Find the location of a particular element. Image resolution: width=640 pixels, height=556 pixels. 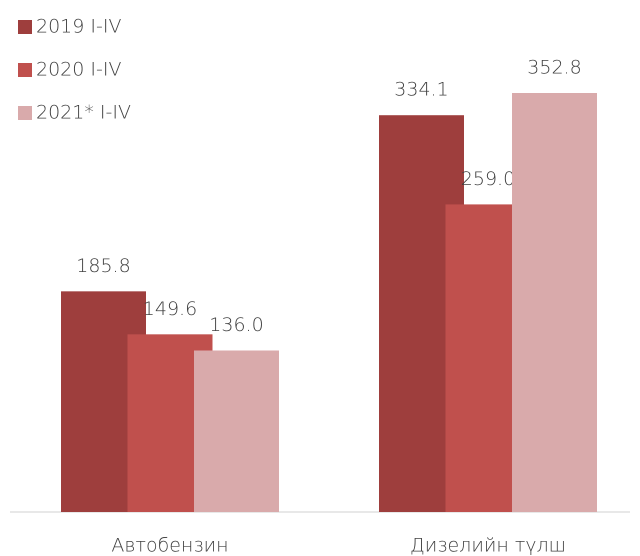

legend-label: 2020 I-IV is located at coordinates (78, 70).